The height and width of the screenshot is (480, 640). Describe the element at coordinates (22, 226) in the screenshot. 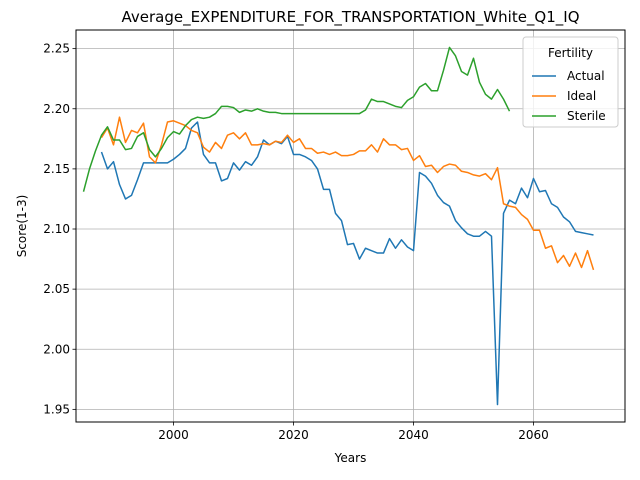

I see `y-axis-label: Score(1-3)` at that location.